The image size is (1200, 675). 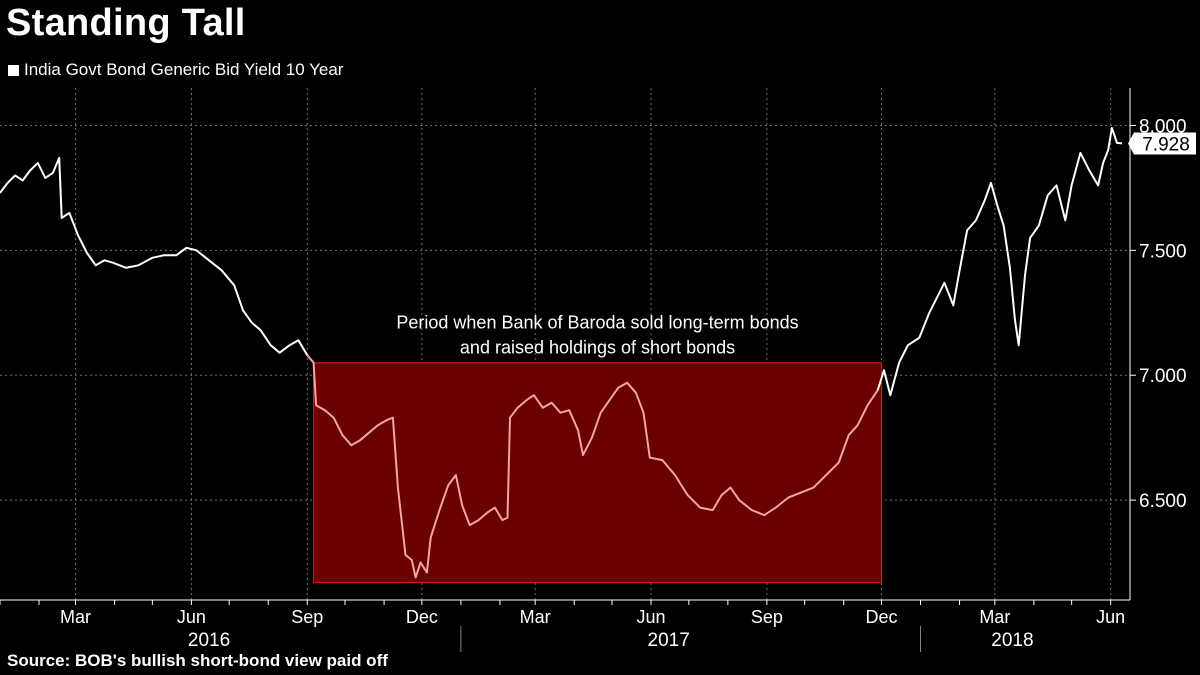 I want to click on legend-swatch, so click(x=13, y=70).